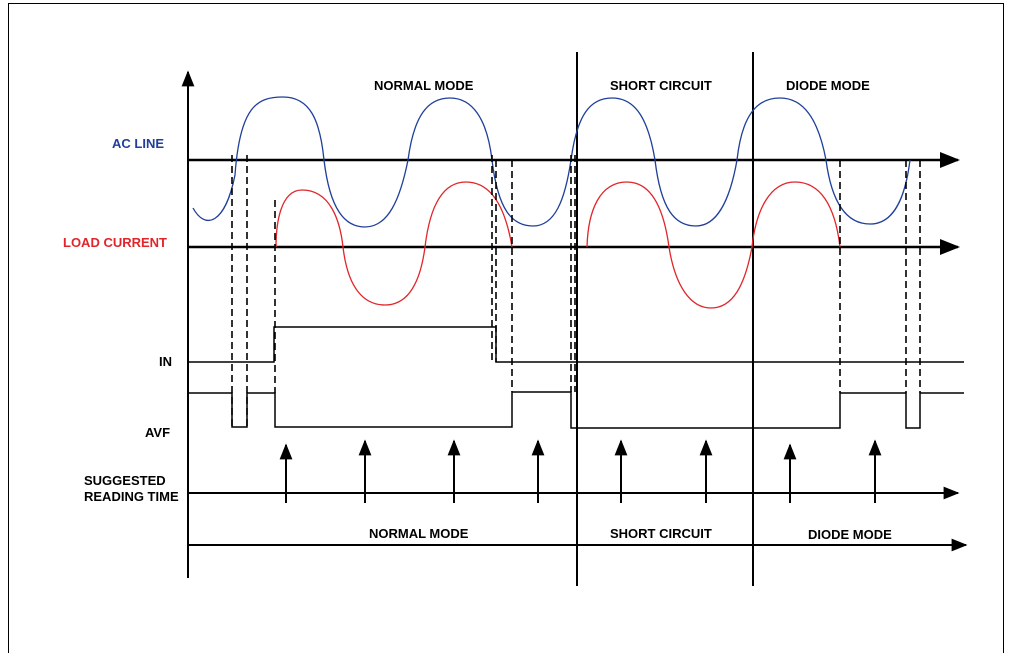 The image size is (1014, 653). I want to click on top-short-circuit-label: SHORT CIRCUIT, so click(661, 85).